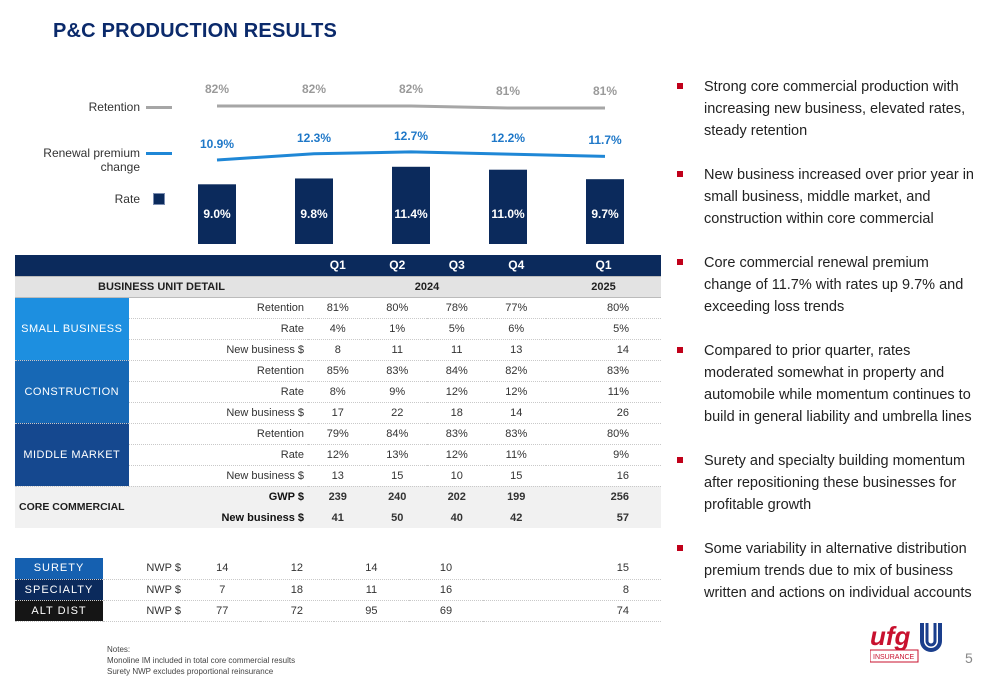 The height and width of the screenshot is (685, 1000). What do you see at coordinates (195, 31) in the screenshot?
I see `page-title: P&C PRODUCTION RESULTS` at bounding box center [195, 31].